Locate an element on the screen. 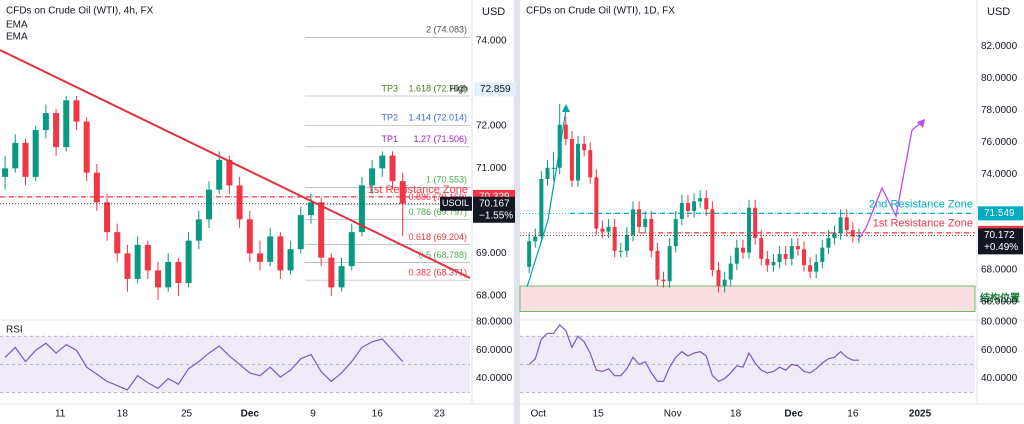  x-tick-label: 18 is located at coordinates (736, 414).